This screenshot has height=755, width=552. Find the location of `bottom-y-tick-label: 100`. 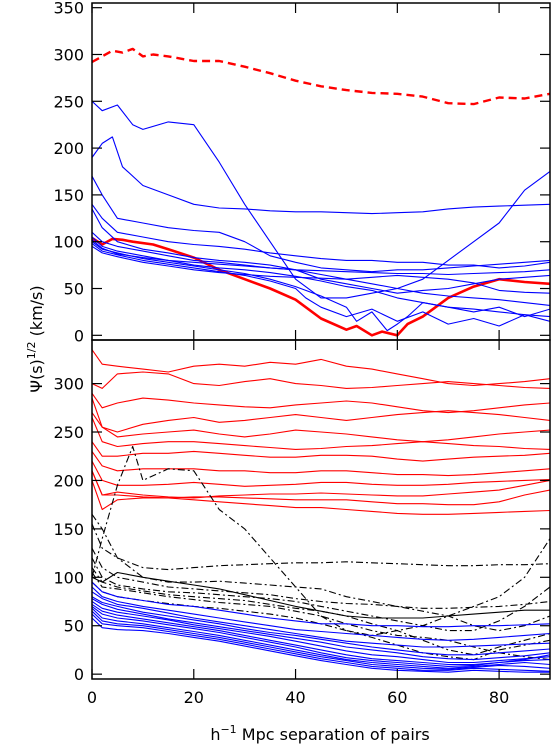

bottom-y-tick-label: 100 is located at coordinates (68, 577).